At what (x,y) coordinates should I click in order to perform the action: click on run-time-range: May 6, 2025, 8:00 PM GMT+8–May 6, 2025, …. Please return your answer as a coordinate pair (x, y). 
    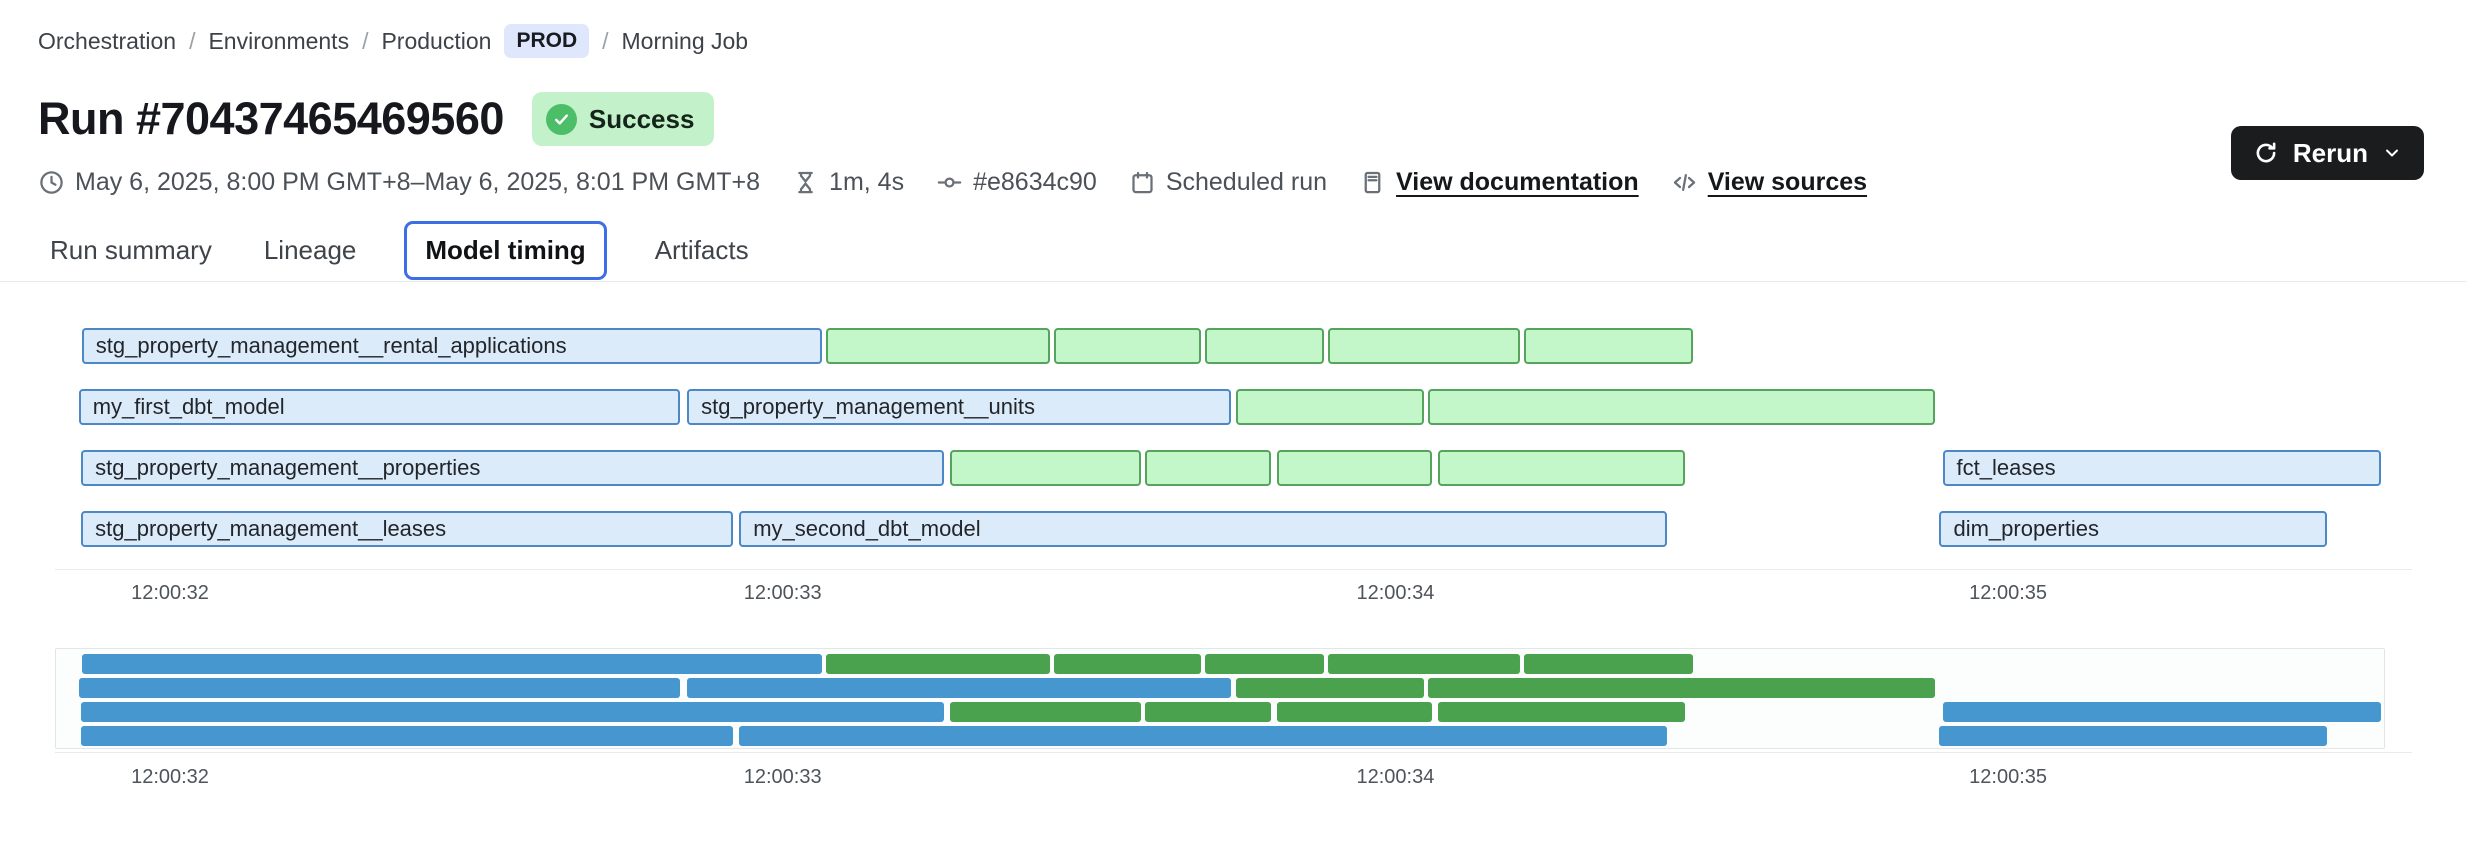
    Looking at the image, I should click on (399, 182).